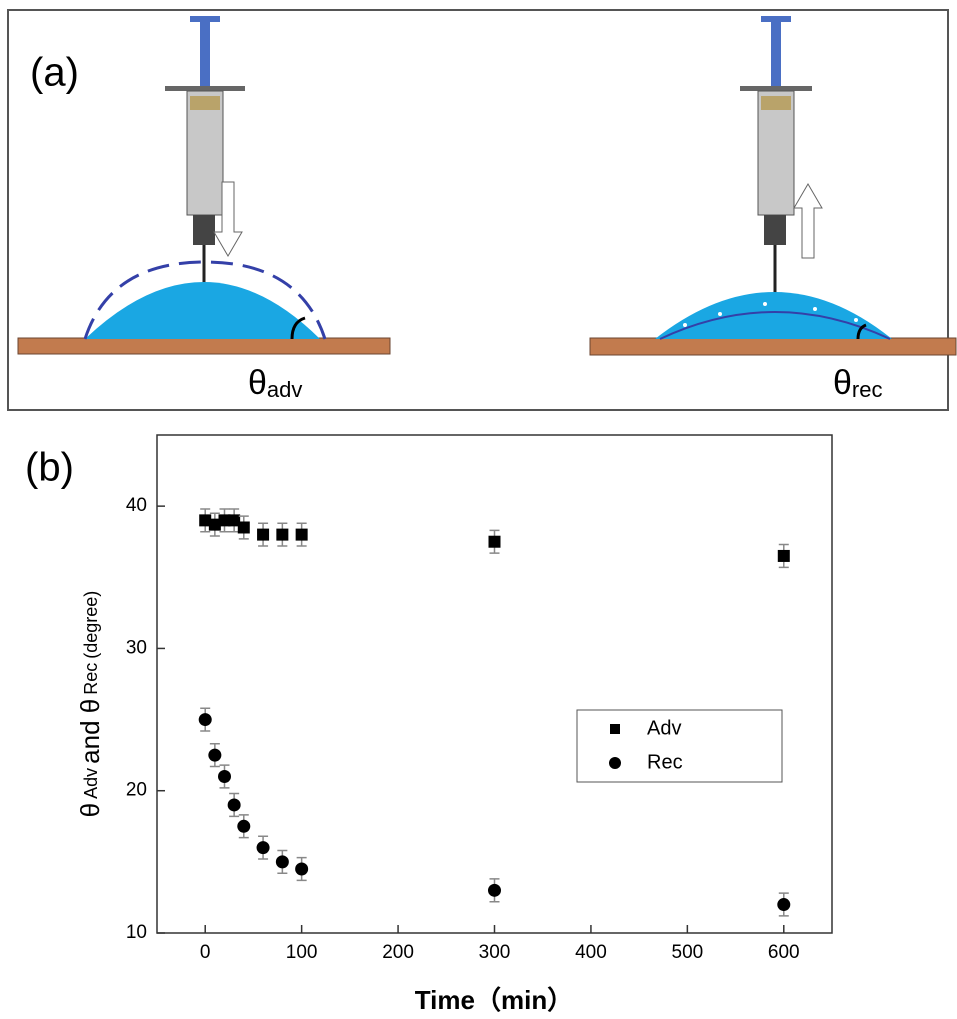  What do you see at coordinates (302, 952) in the screenshot?
I see `x-tick-label: 100` at bounding box center [302, 952].